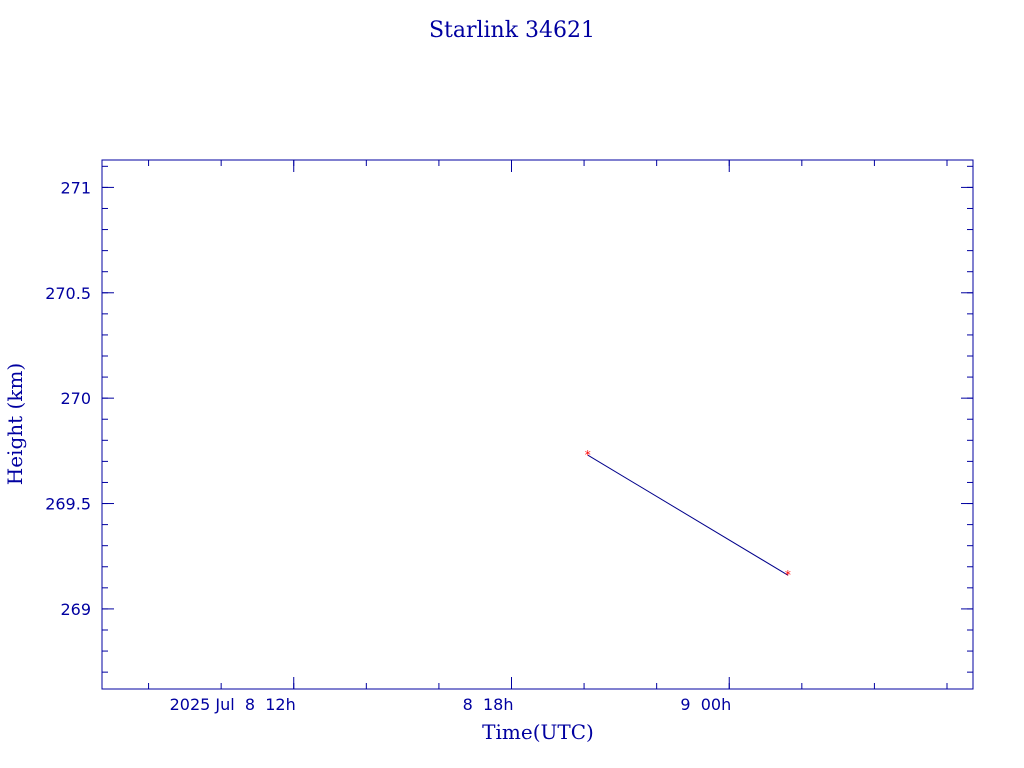 The height and width of the screenshot is (768, 1024). What do you see at coordinates (512, 30) in the screenshot?
I see `chart-title: Starlink 34621` at bounding box center [512, 30].